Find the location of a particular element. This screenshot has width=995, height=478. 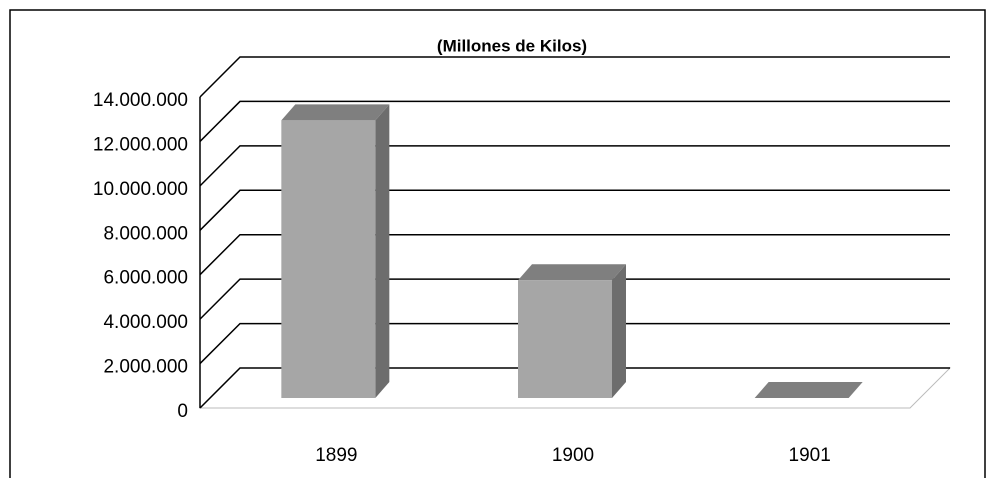

x-tick-label: 1899 is located at coordinates (336, 455).